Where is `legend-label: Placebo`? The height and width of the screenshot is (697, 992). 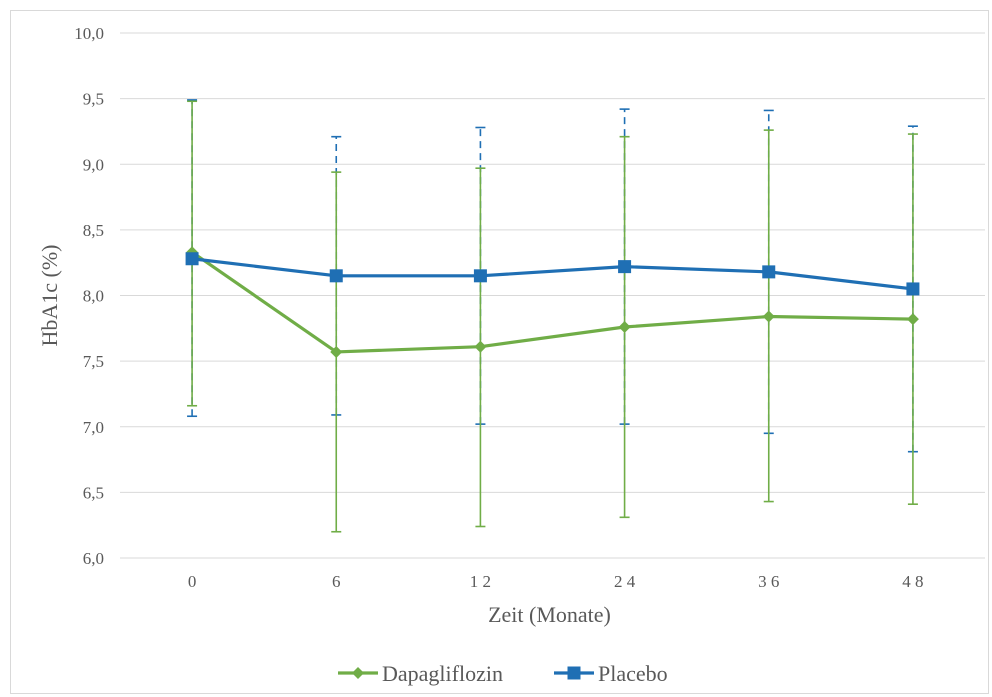 legend-label: Placebo is located at coordinates (633, 673).